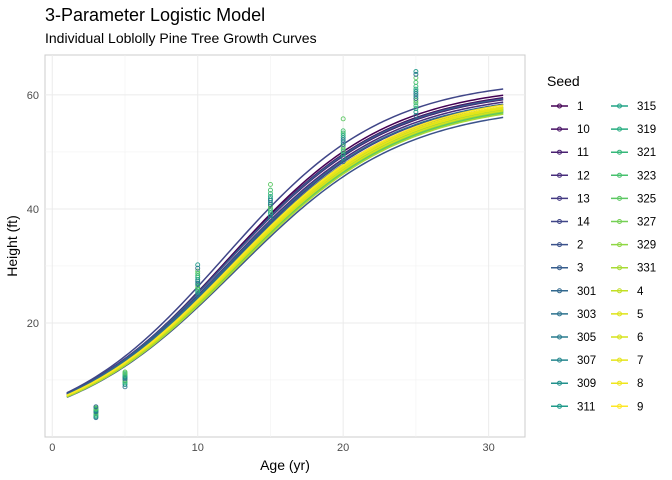 This screenshot has width=672, height=480. What do you see at coordinates (646, 223) in the screenshot?
I see `legend-label: 327` at bounding box center [646, 223].